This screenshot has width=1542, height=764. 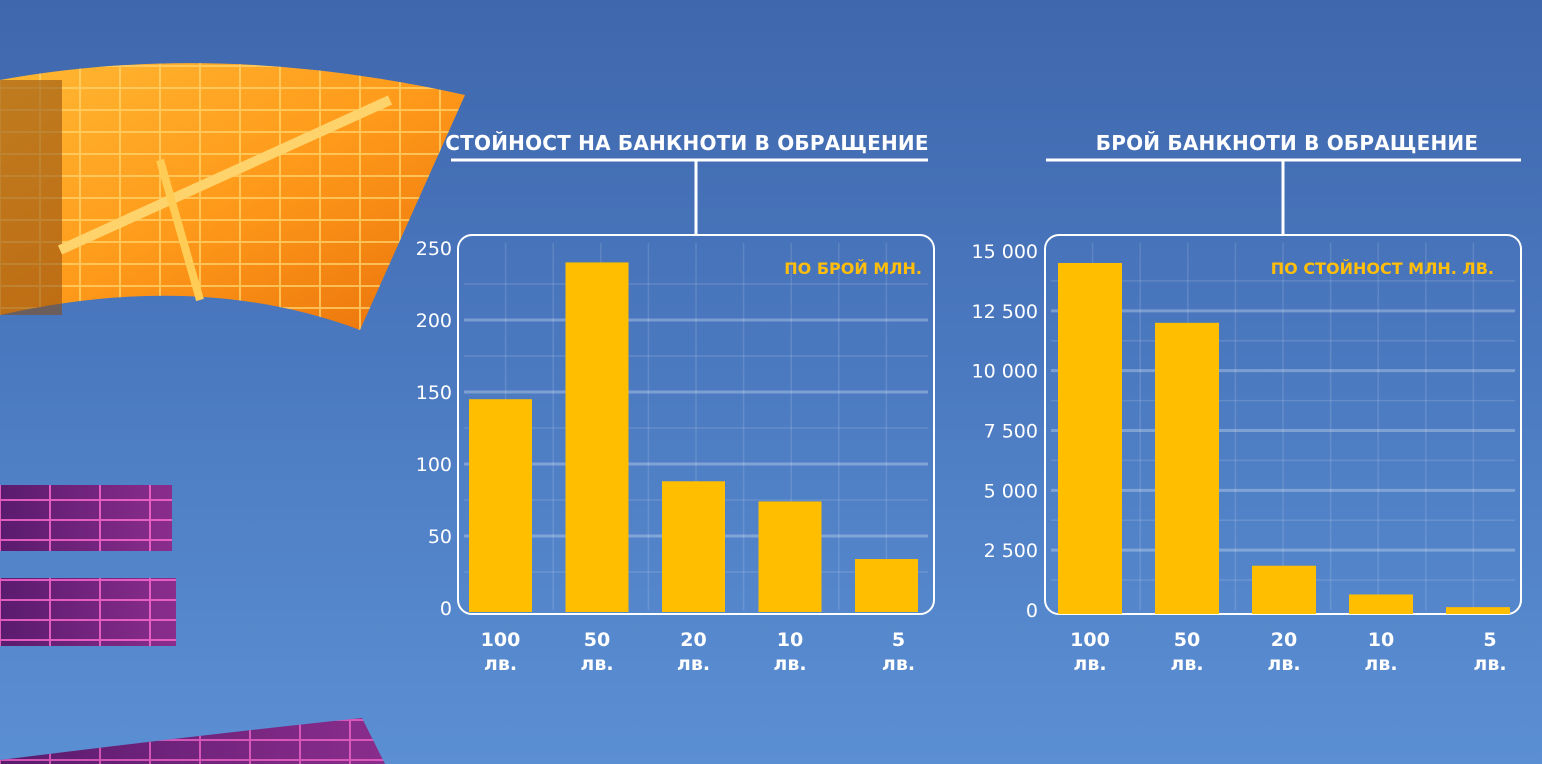 What do you see at coordinates (434, 249) in the screenshot?
I see `y-tick-label: 250` at bounding box center [434, 249].